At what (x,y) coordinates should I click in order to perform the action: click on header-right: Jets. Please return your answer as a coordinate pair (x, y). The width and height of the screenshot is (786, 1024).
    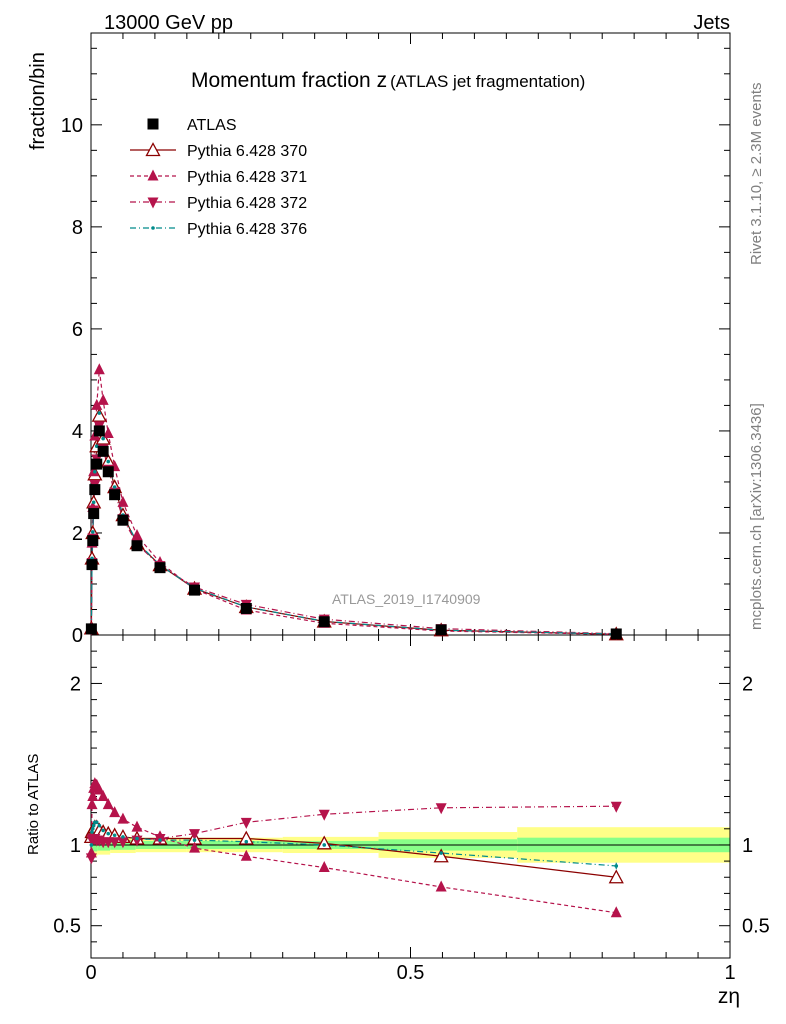
    Looking at the image, I should click on (711, 23).